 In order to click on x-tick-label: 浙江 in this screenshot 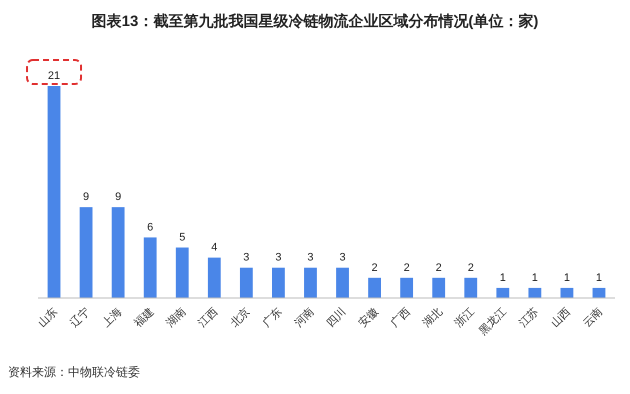, I will do `click(464, 317)`.